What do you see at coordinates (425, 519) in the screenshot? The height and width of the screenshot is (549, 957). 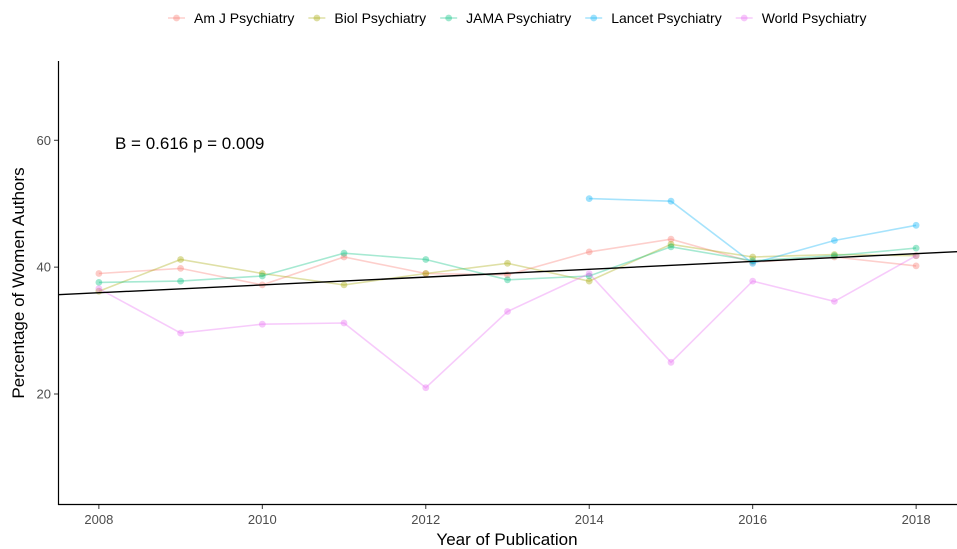 I see `x-tick-label: 2012` at bounding box center [425, 519].